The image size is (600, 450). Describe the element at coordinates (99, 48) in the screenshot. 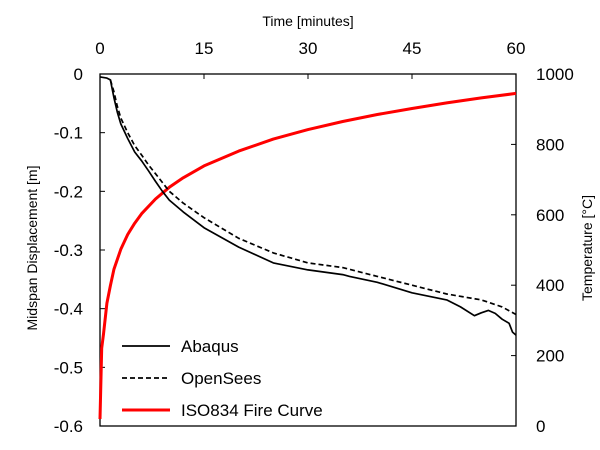

I see `x-tick-label: 0` at that location.